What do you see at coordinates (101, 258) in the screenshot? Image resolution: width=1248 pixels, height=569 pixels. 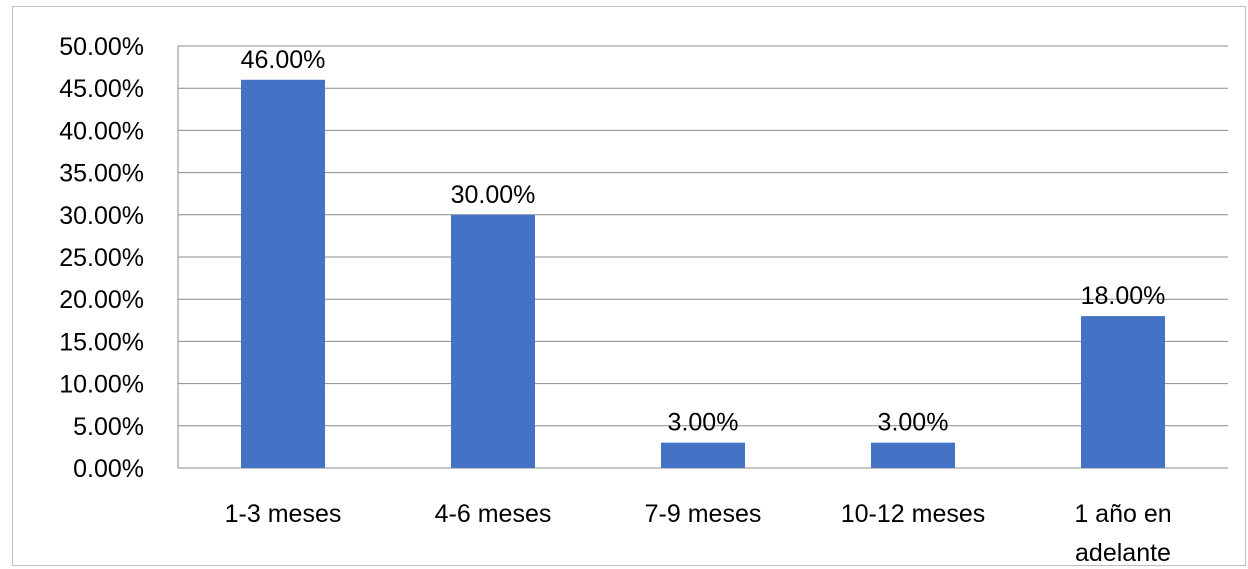 I see `y-tick-label: 25.00%` at bounding box center [101, 258].